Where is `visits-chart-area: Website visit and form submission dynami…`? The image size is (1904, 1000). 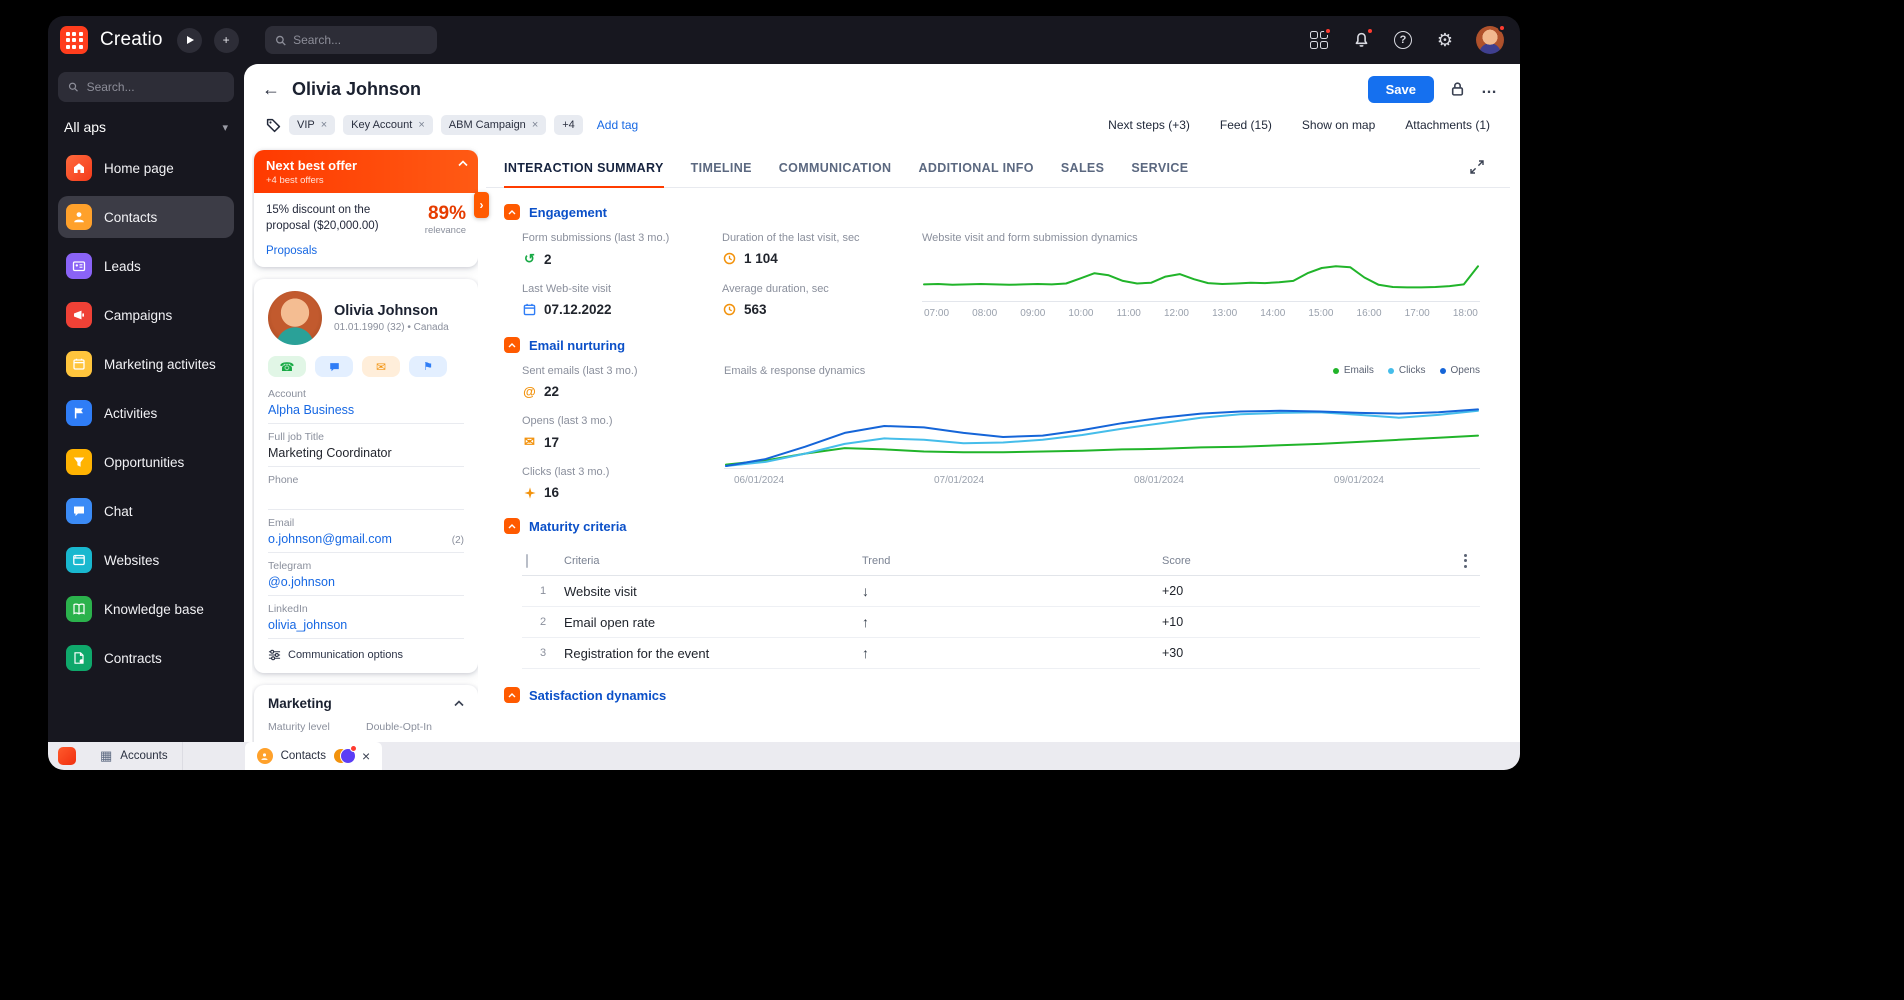
visits-chart-area: Website visit and form submission dynami… is located at coordinates (1201, 275).